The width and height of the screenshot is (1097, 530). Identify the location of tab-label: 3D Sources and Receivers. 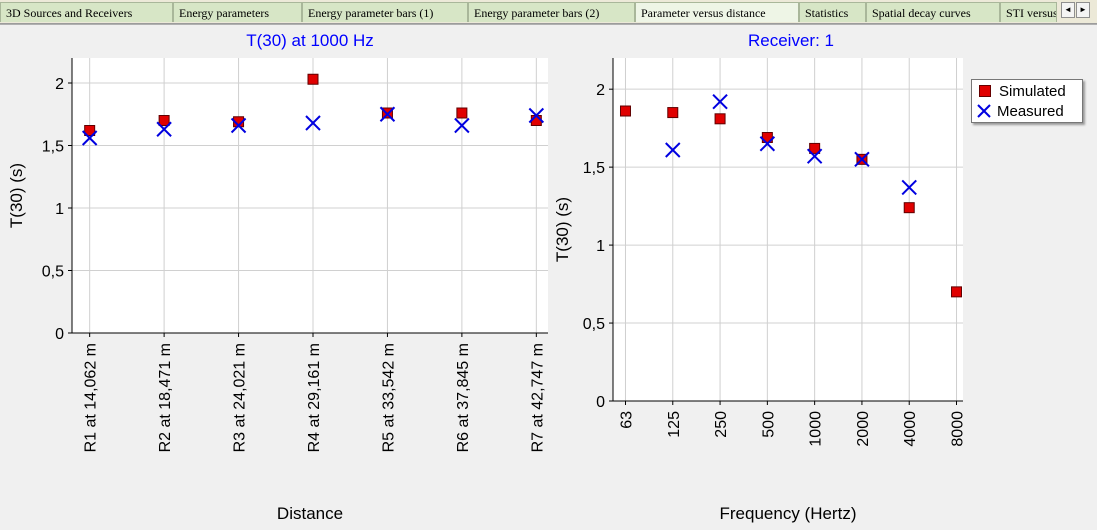
(69, 13).